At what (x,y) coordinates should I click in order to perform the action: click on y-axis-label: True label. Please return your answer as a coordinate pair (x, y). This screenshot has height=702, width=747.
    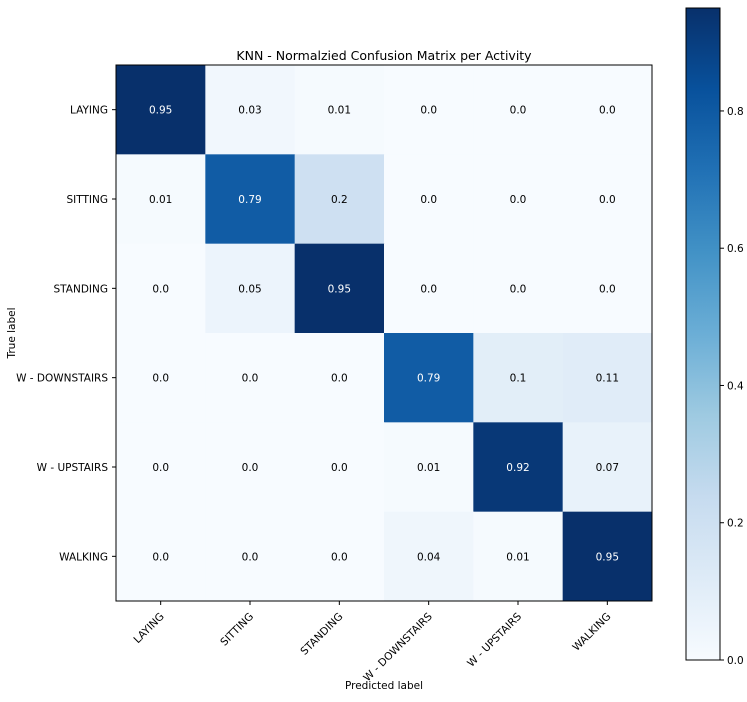
    Looking at the image, I should click on (12, 333).